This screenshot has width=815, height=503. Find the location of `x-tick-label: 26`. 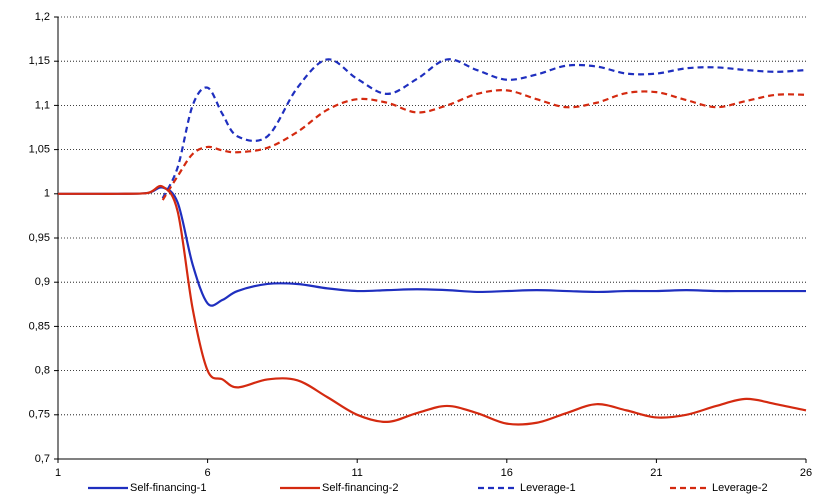

x-tick-label: 26 is located at coordinates (806, 473).